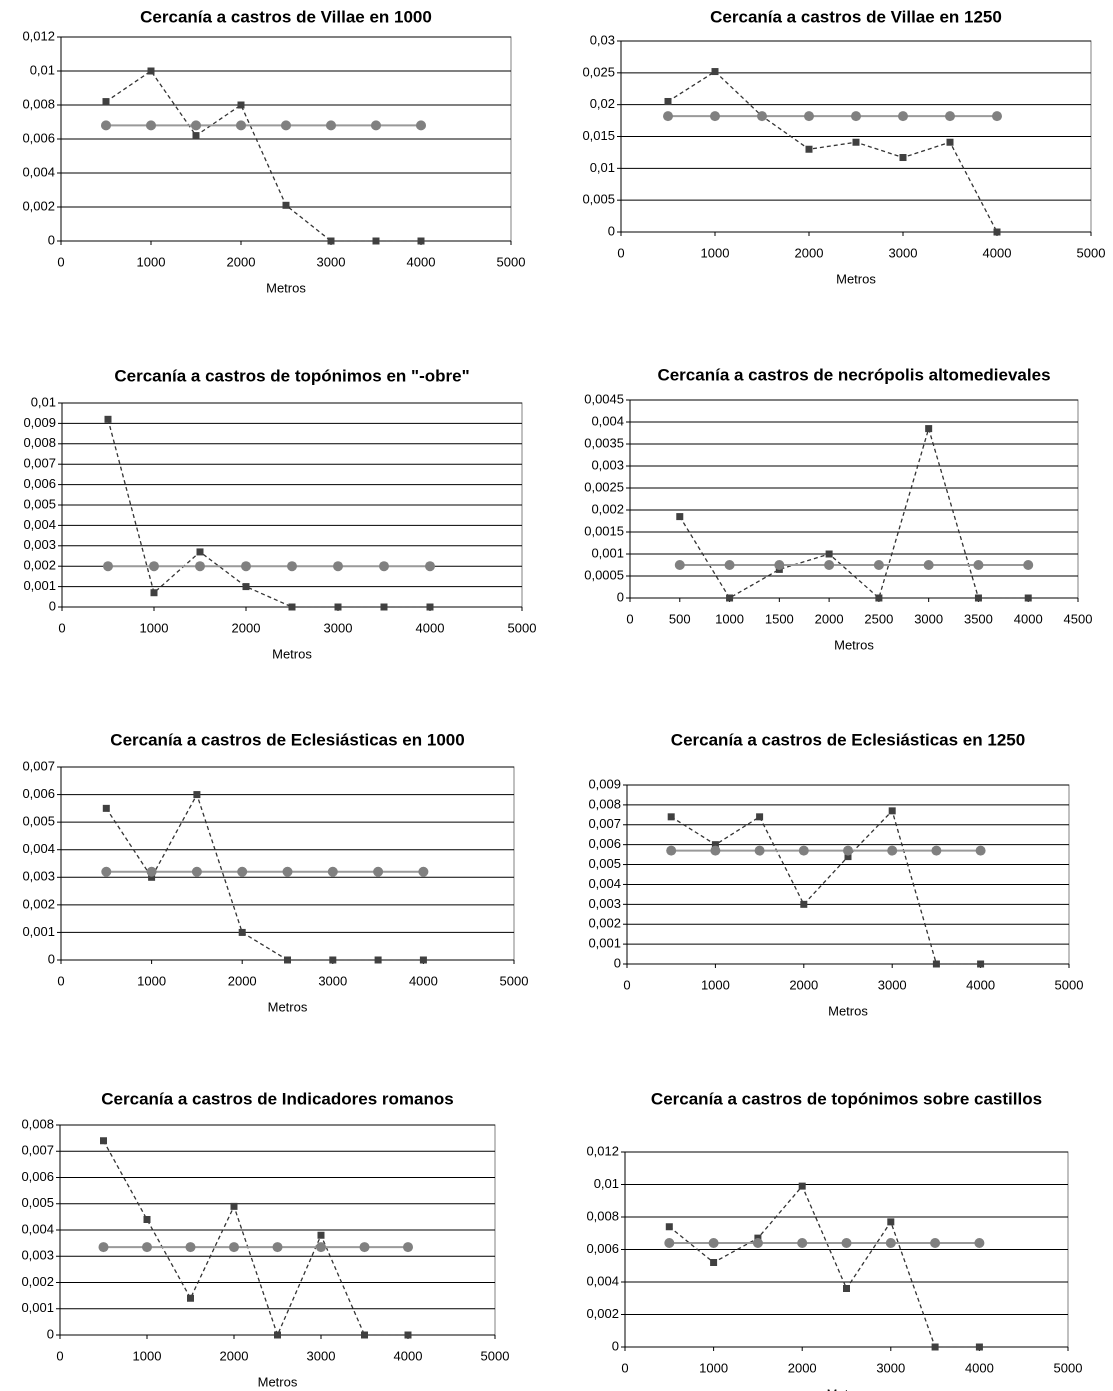 Image resolution: width=1113 pixels, height=1391 pixels. Describe the element at coordinates (779, 618) in the screenshot. I see `x-tick-label: 1500` at that location.